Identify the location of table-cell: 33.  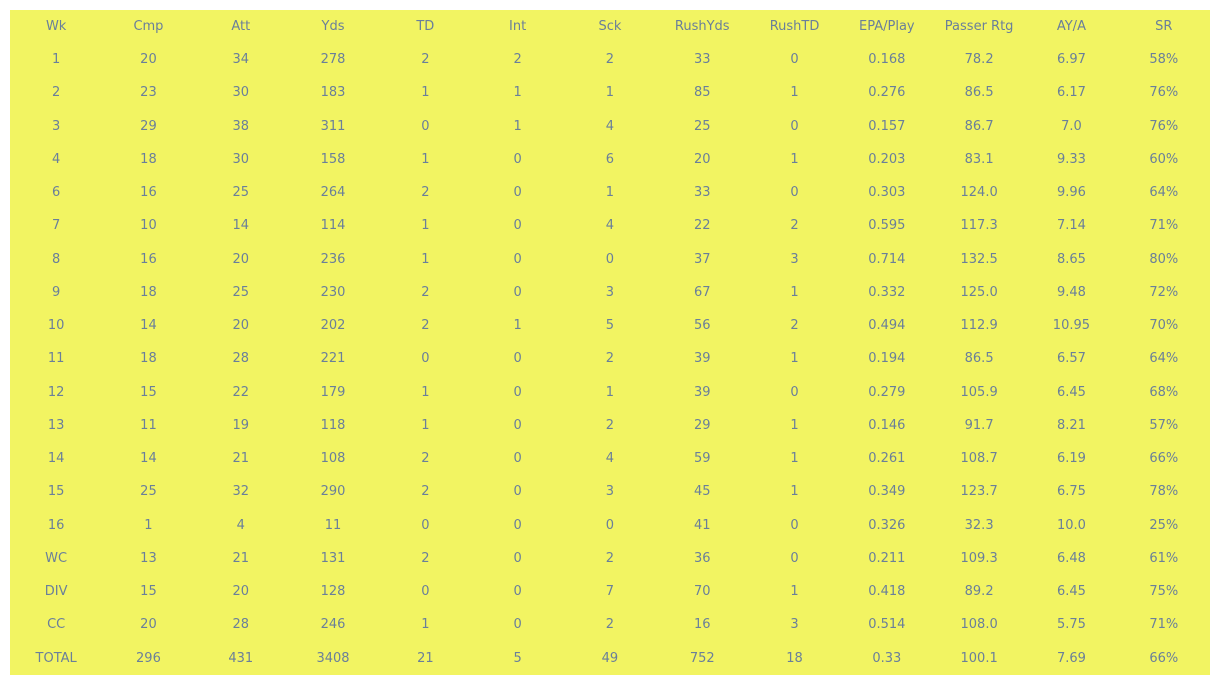
(702, 193).